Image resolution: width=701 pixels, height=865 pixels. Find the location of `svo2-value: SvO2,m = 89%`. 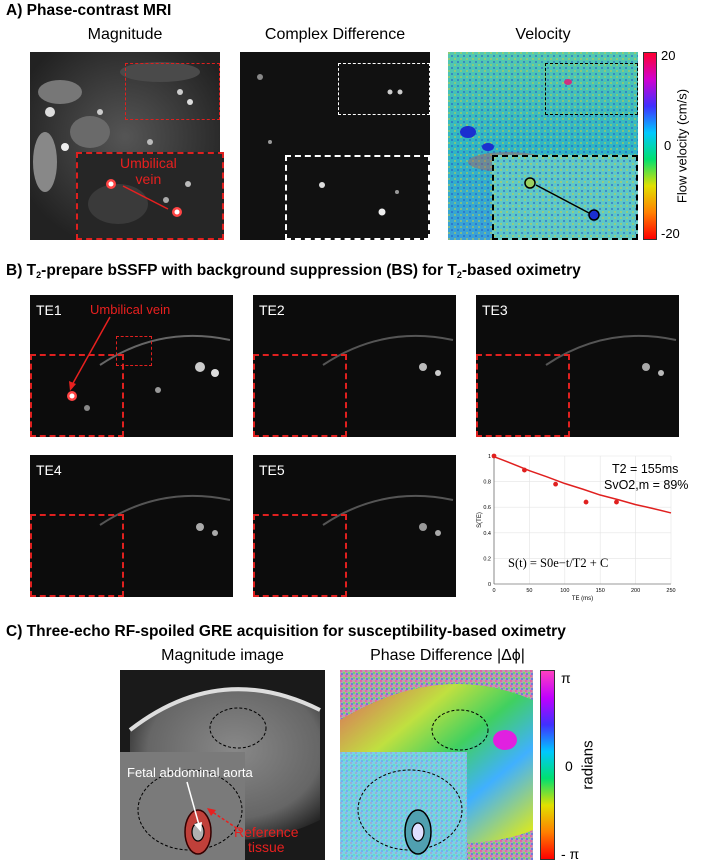

svo2-value: SvO2,m = 89% is located at coordinates (646, 485).